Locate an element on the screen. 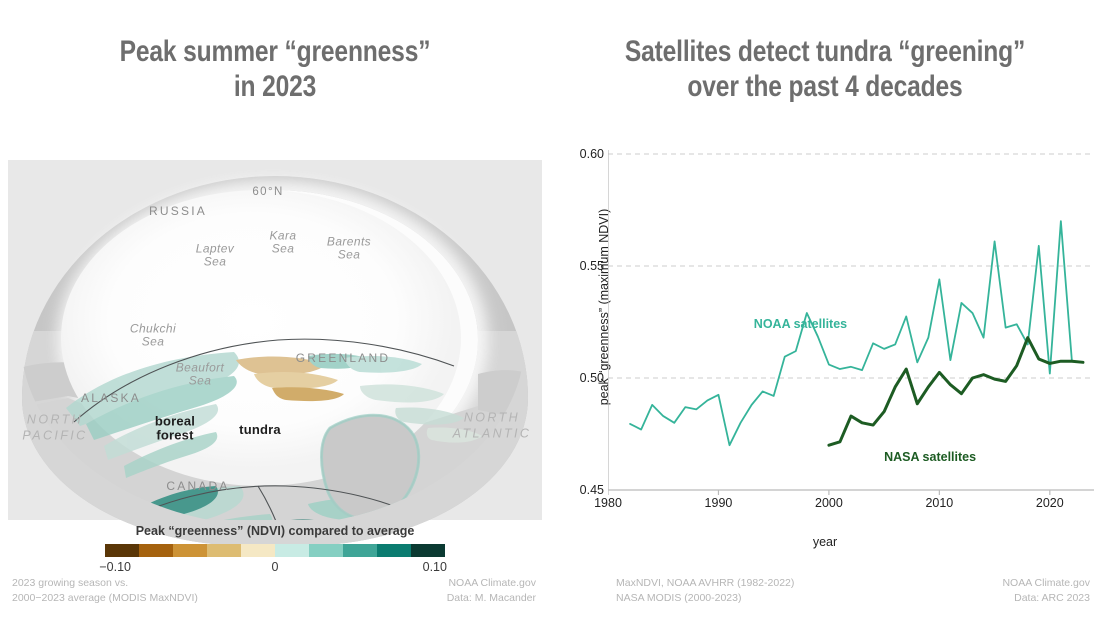 This screenshot has width=1100, height=620. colorbar-min-label: −0.10 is located at coordinates (115, 567).